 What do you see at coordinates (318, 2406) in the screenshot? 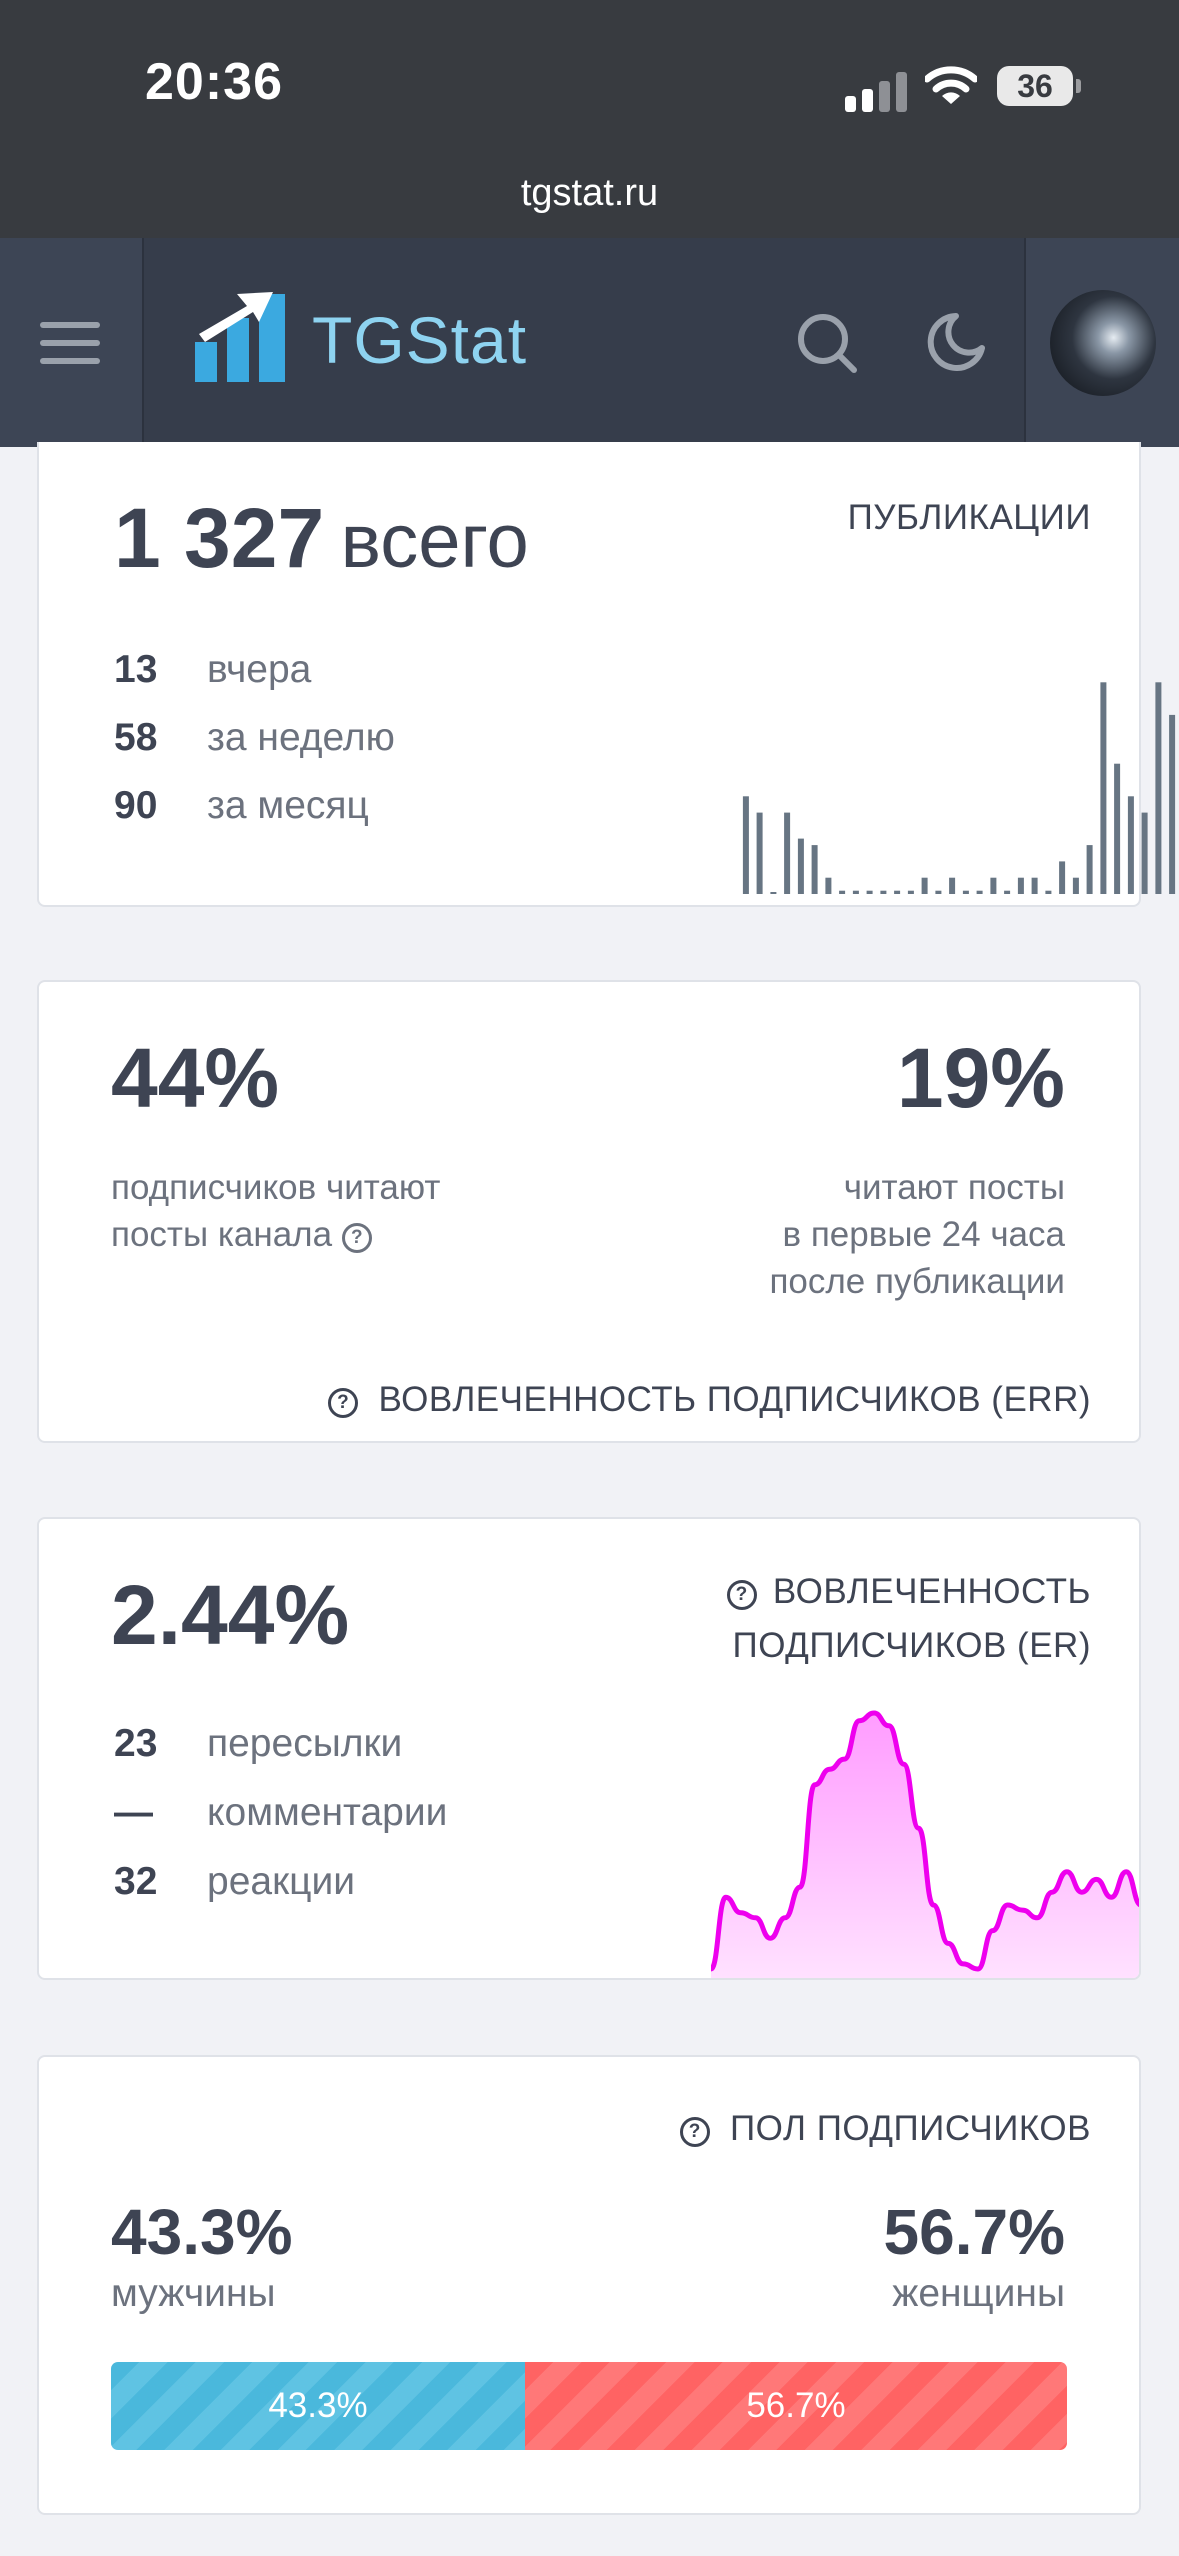
I see `gender-bar-male: 43.3%` at bounding box center [318, 2406].